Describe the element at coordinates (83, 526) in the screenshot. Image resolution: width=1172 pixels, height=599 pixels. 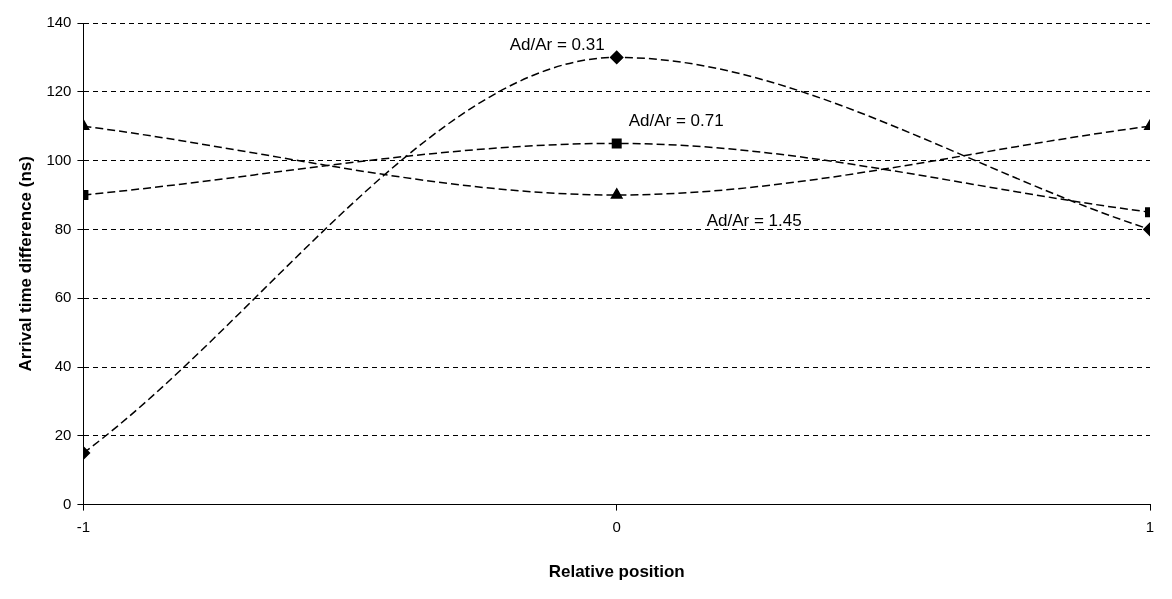
I see `x-tick-label: -1` at that location.